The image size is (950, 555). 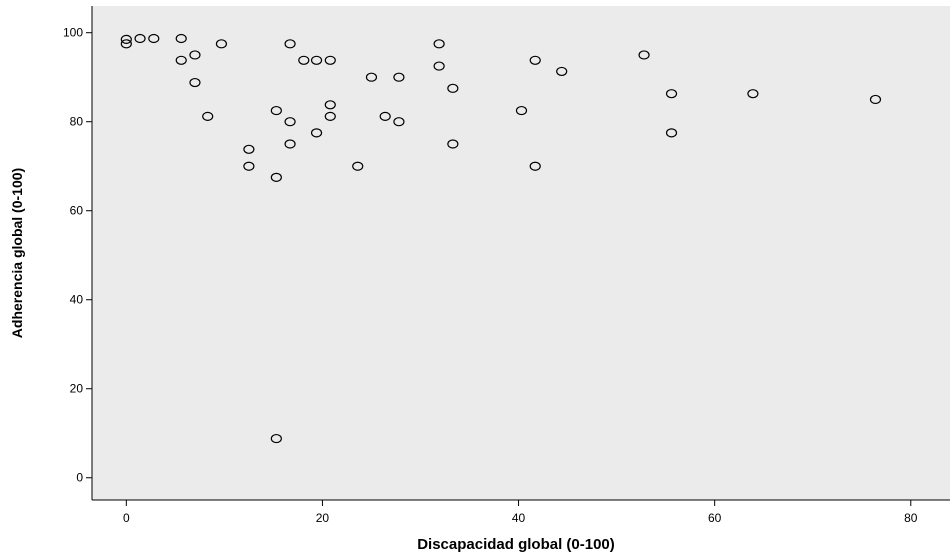 What do you see at coordinates (17, 253) in the screenshot?
I see `y-axis-title: Adherencia global (0-100)` at bounding box center [17, 253].